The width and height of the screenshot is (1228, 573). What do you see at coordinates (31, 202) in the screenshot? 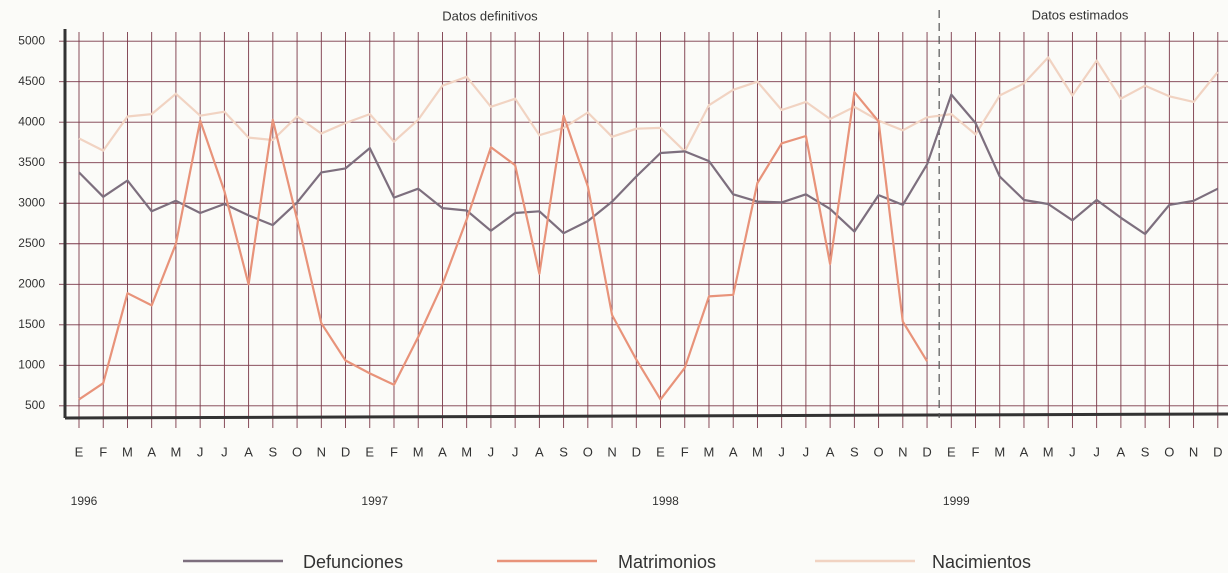
I see `y-tick-label: 3000` at bounding box center [31, 202].